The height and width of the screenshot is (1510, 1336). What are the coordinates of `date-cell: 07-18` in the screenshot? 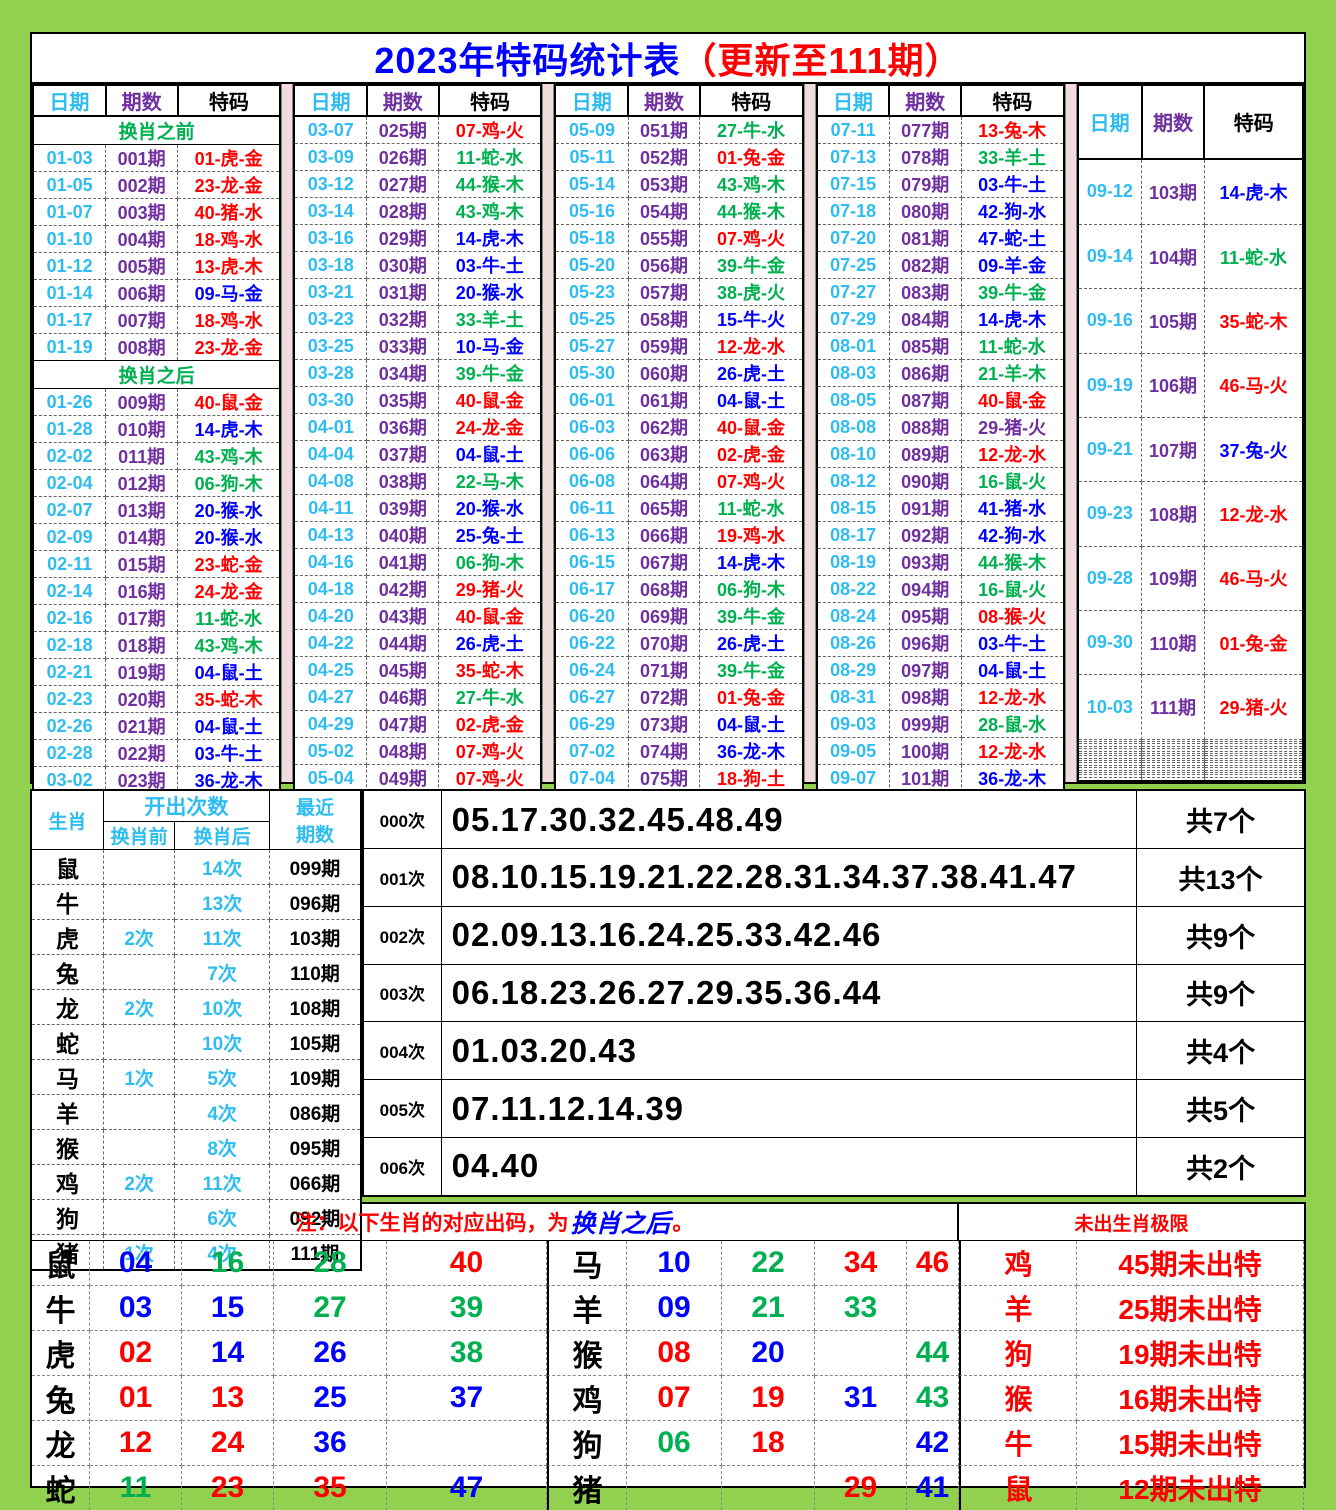 It's located at (853, 211).